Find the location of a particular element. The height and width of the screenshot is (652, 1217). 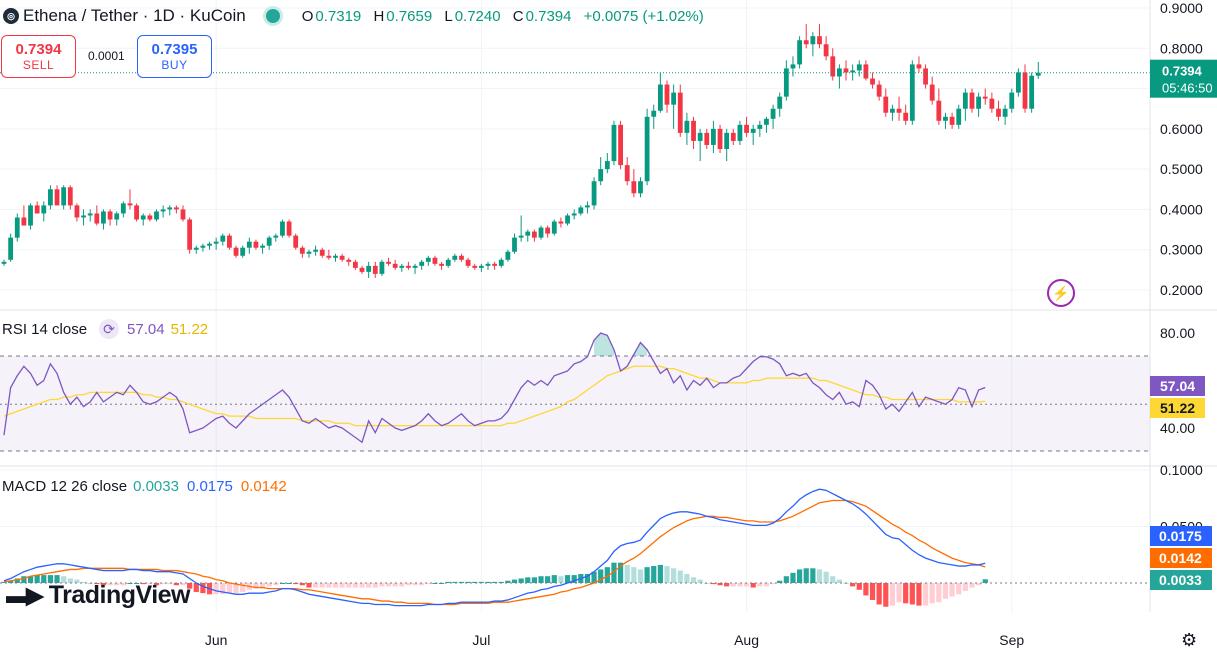

last-price-tag: 0.7394 05:46:50 is located at coordinates (1183, 78).